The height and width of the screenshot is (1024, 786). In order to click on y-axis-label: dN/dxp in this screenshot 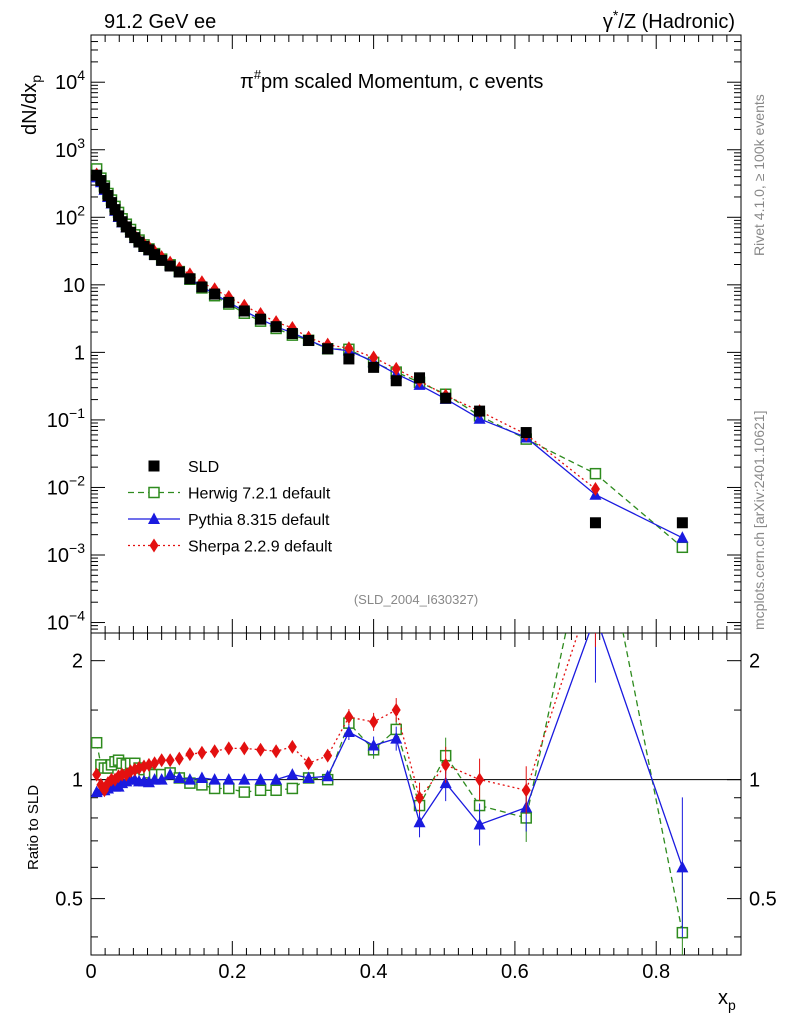, I will do `click(31, 105)`.